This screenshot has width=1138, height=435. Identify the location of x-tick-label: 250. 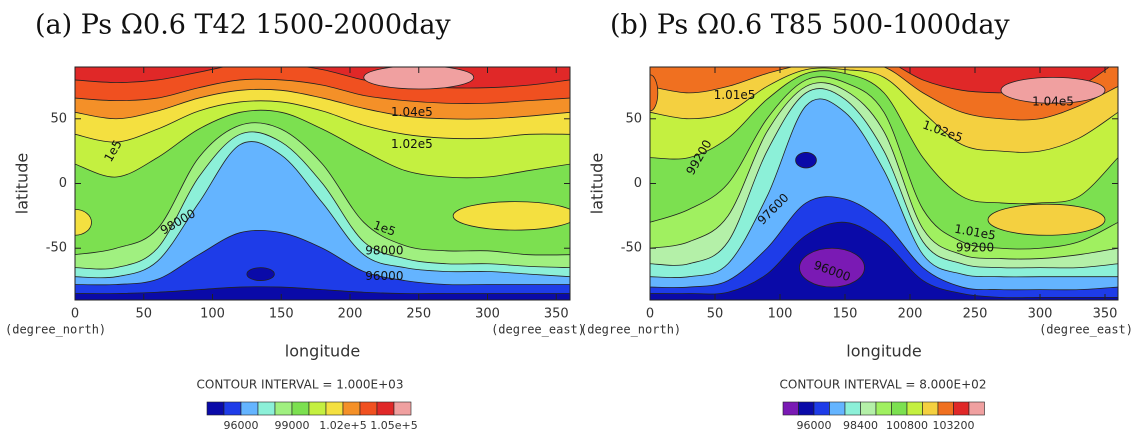
(418, 314).